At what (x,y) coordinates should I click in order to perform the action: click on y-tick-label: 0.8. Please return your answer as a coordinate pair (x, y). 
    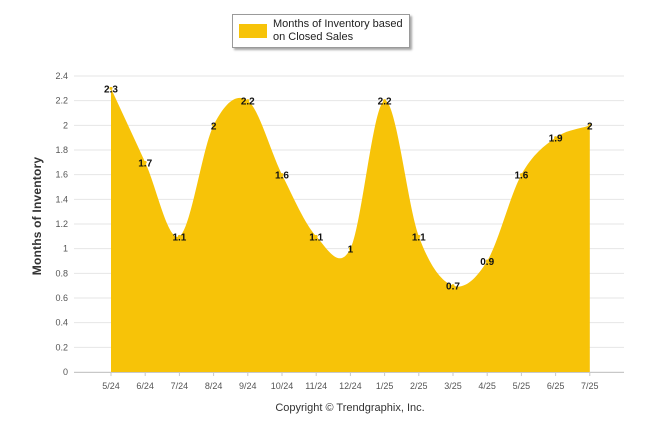
    Looking at the image, I should click on (61, 273).